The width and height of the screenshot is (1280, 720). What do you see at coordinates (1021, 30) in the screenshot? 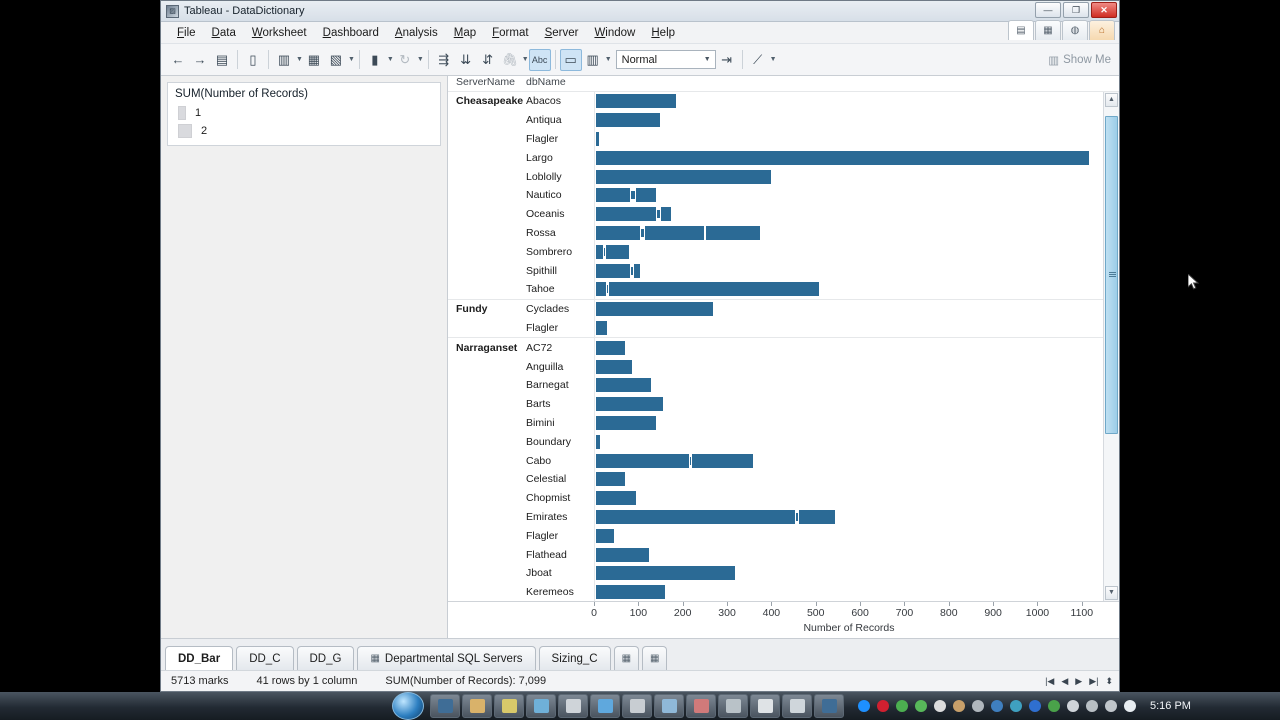
I see `data-source-tab: ▤` at bounding box center [1021, 30].